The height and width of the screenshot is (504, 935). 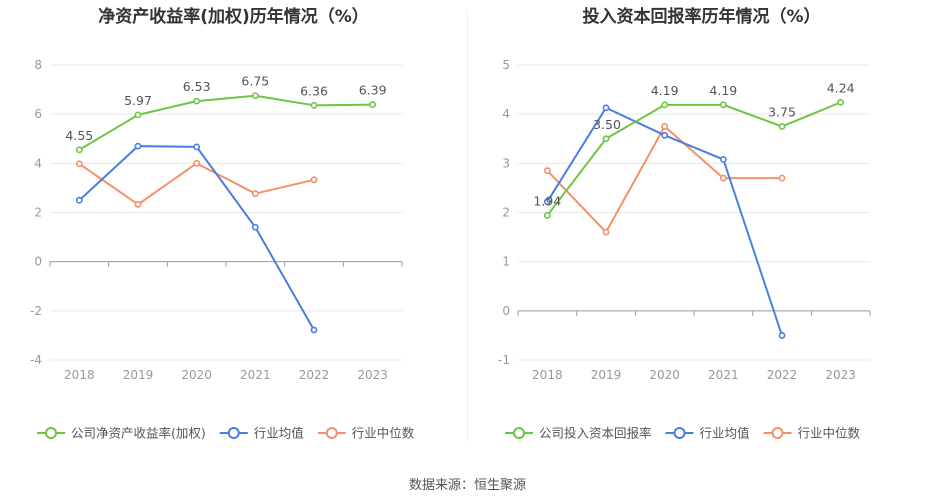 What do you see at coordinates (506, 163) in the screenshot?
I see `y-tick-label: 3` at bounding box center [506, 163].